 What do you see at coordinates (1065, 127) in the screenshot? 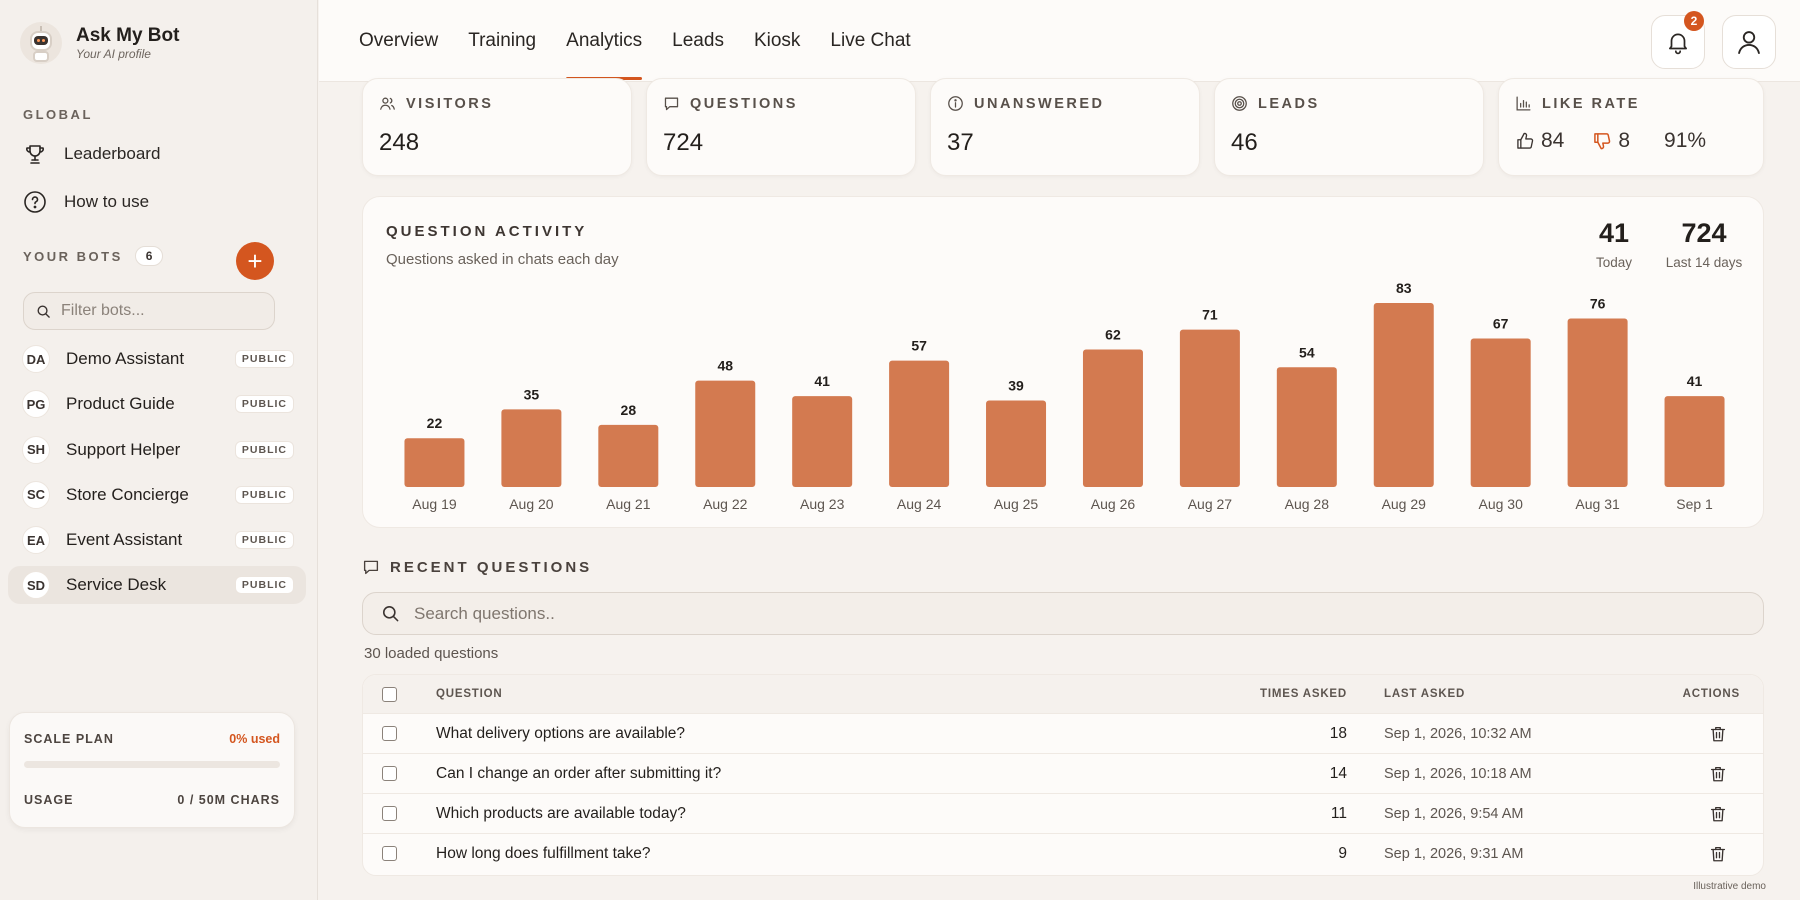
I see `unanswered-card: UNANSWERED 37` at bounding box center [1065, 127].